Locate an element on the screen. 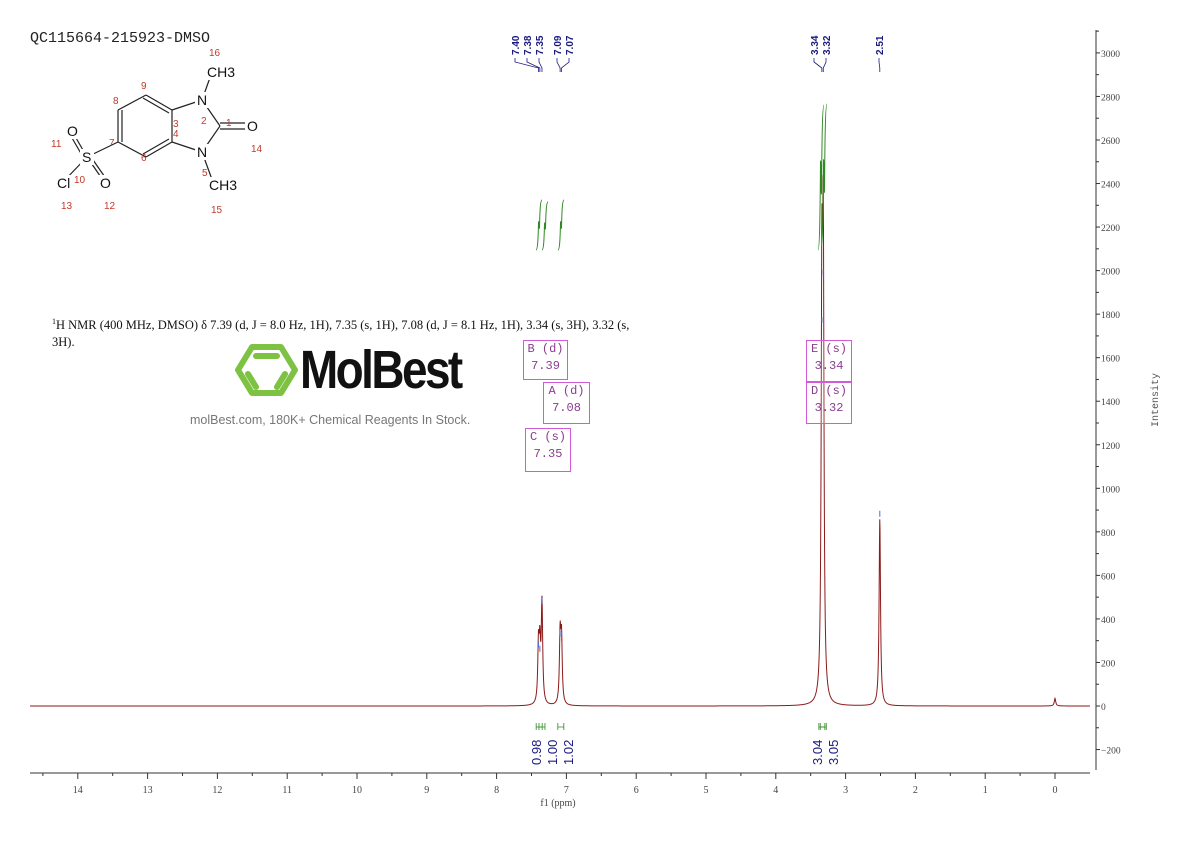 This screenshot has height=841, width=1190. atom-number: 10 is located at coordinates (80, 180).